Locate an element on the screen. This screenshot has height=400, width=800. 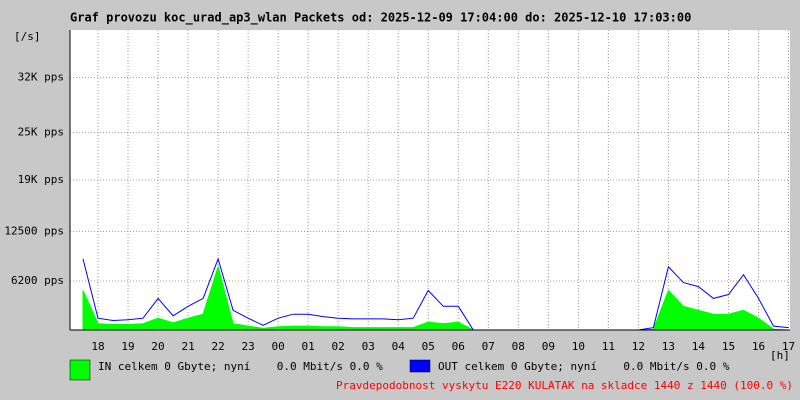
y-tick-label: 12500 pps is located at coordinates (34, 230).